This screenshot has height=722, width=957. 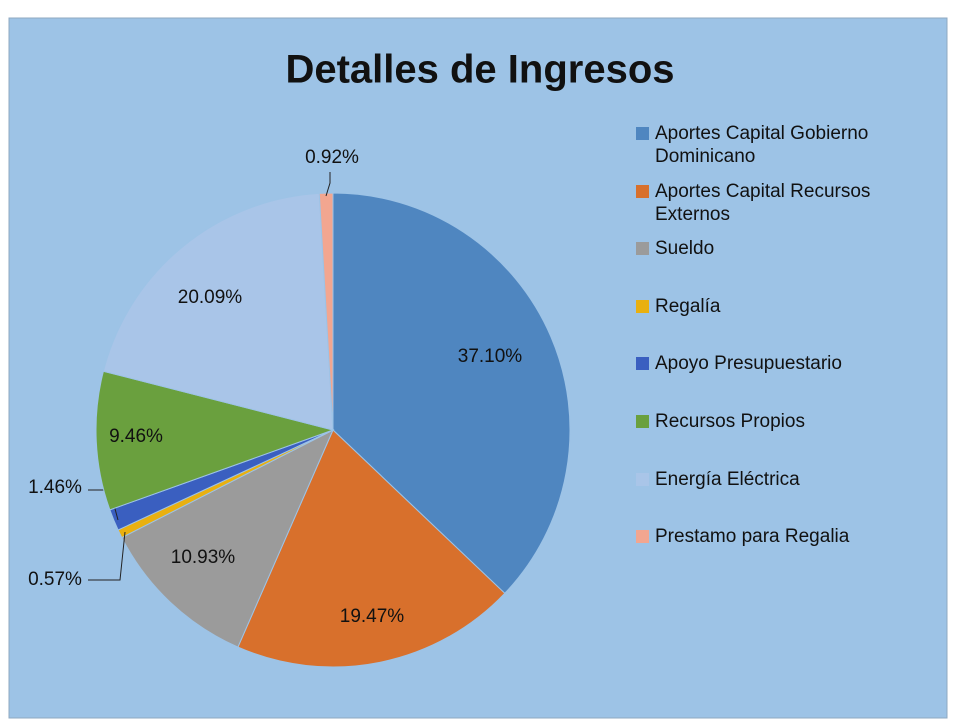 What do you see at coordinates (748, 364) in the screenshot?
I see `legend-label: Apoyo Presupuestario` at bounding box center [748, 364].